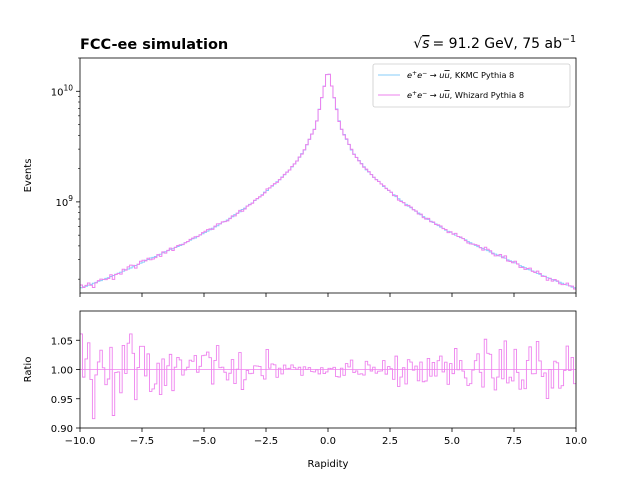 This screenshot has height=480, width=640. I want to click on legend-entry-kkmc: e+e− → uu, KKMC Pythia 8, so click(460, 75).